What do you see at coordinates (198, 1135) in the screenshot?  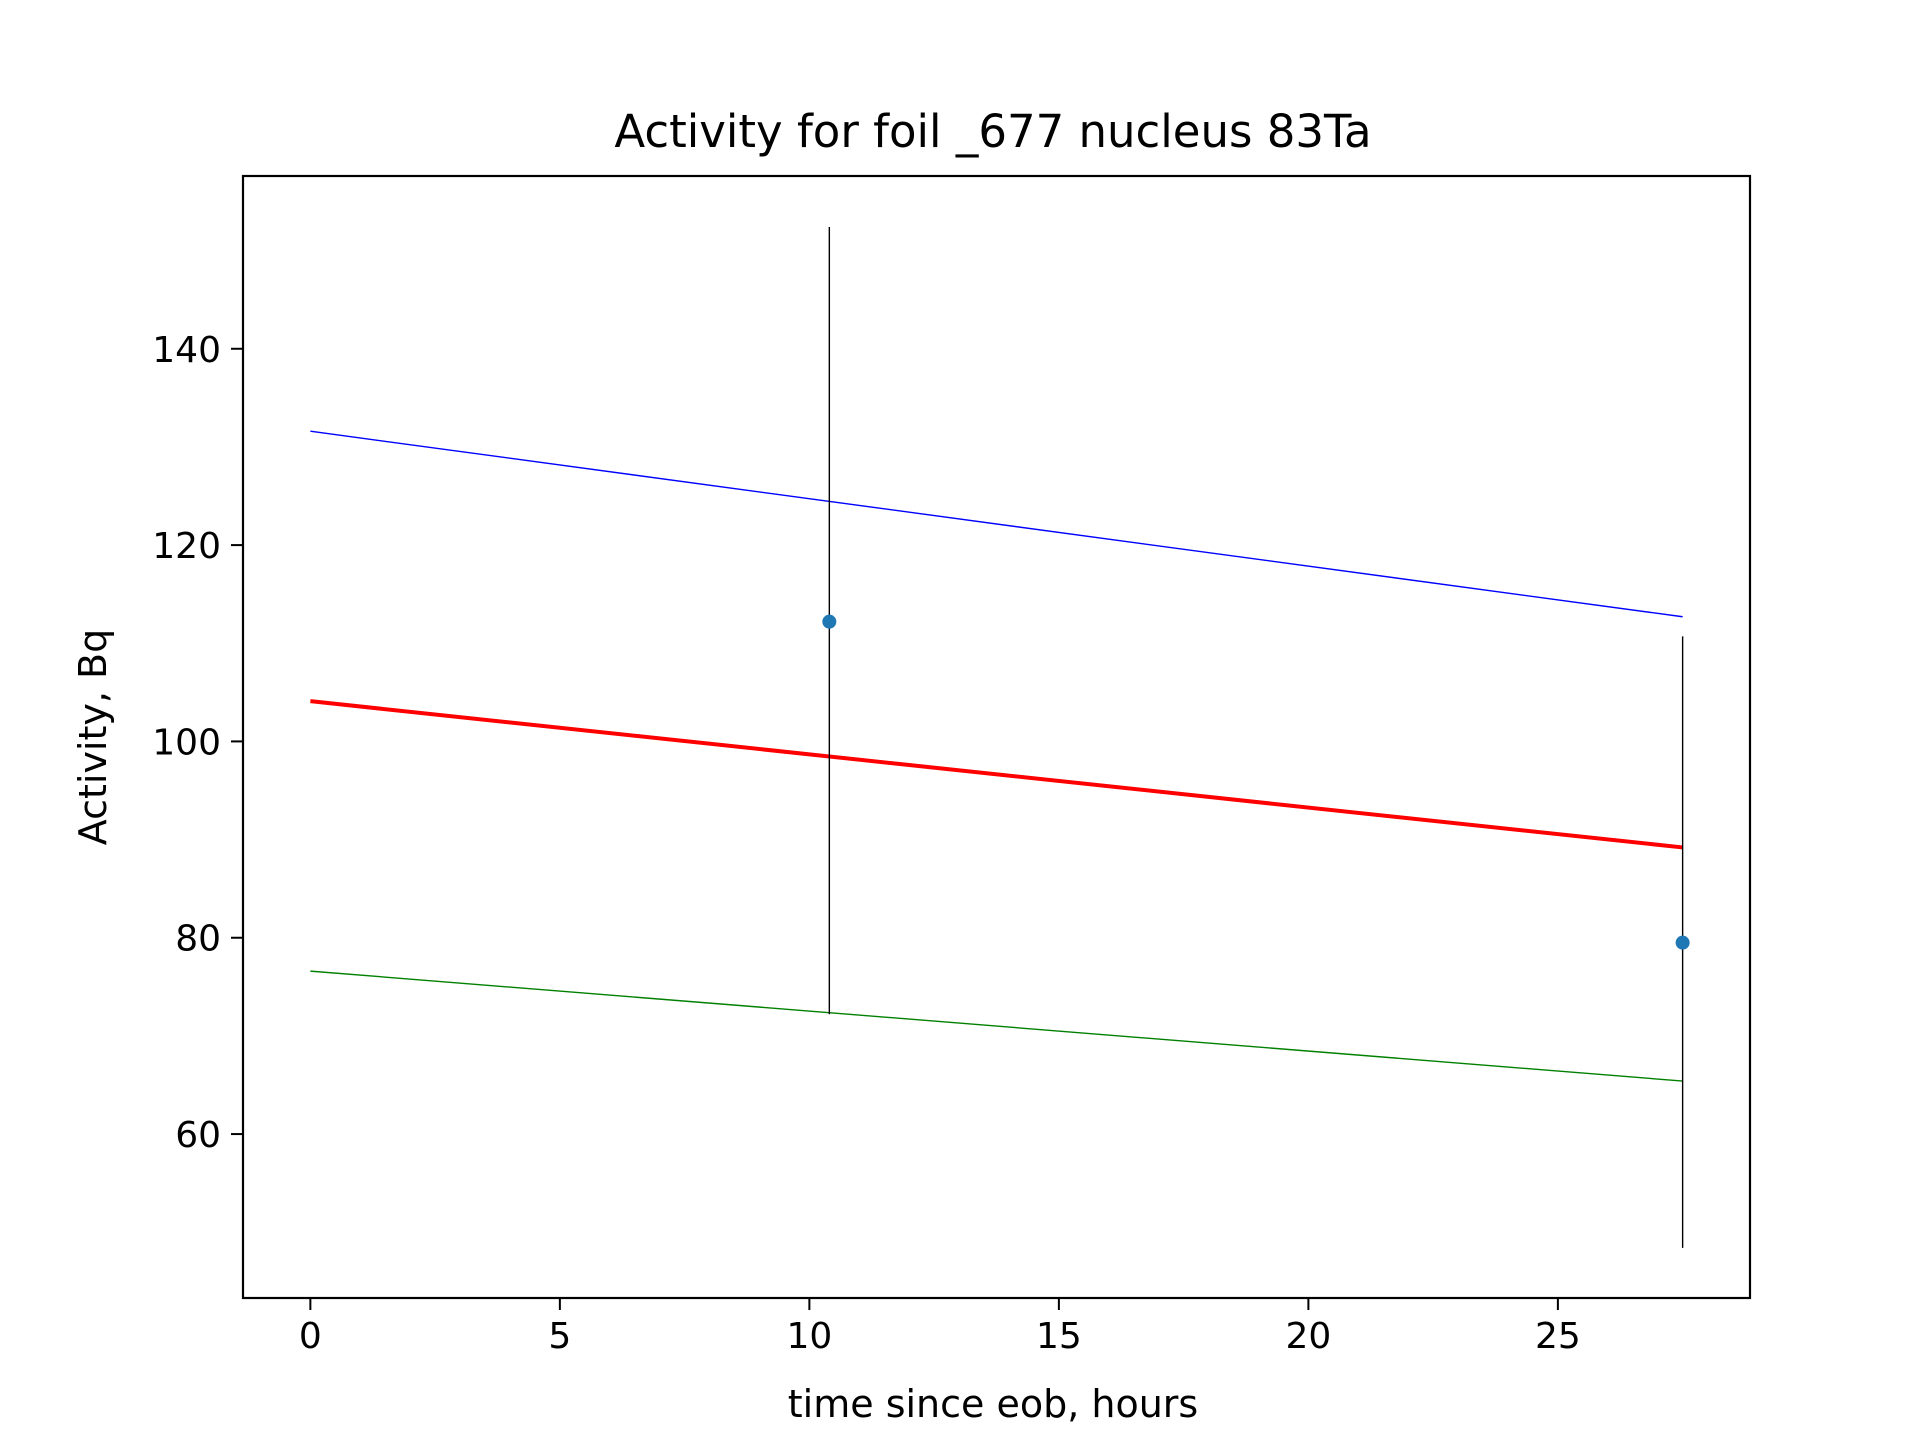 I see `y-tick-label: 60` at bounding box center [198, 1135].